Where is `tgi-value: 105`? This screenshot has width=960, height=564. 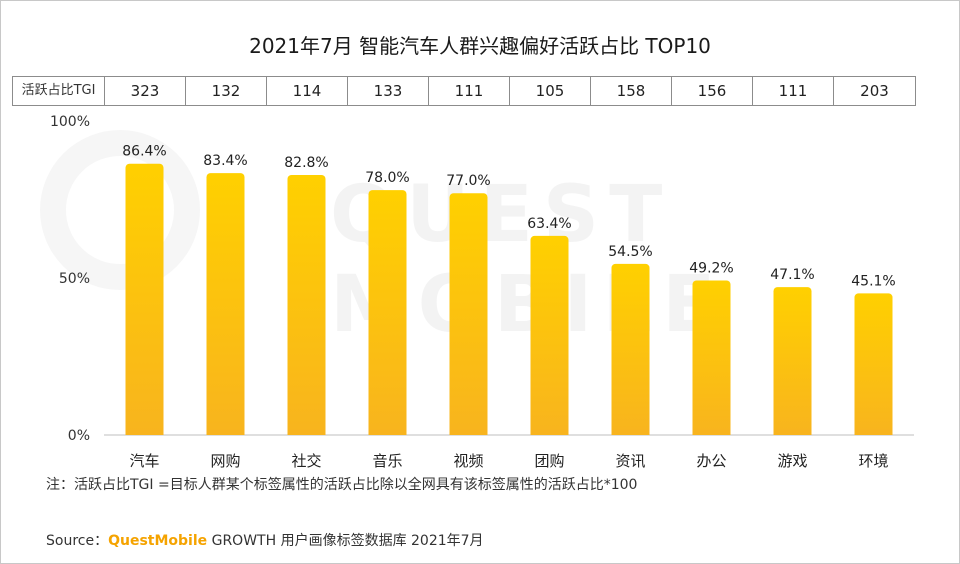 tgi-value: 105 is located at coordinates (550, 91).